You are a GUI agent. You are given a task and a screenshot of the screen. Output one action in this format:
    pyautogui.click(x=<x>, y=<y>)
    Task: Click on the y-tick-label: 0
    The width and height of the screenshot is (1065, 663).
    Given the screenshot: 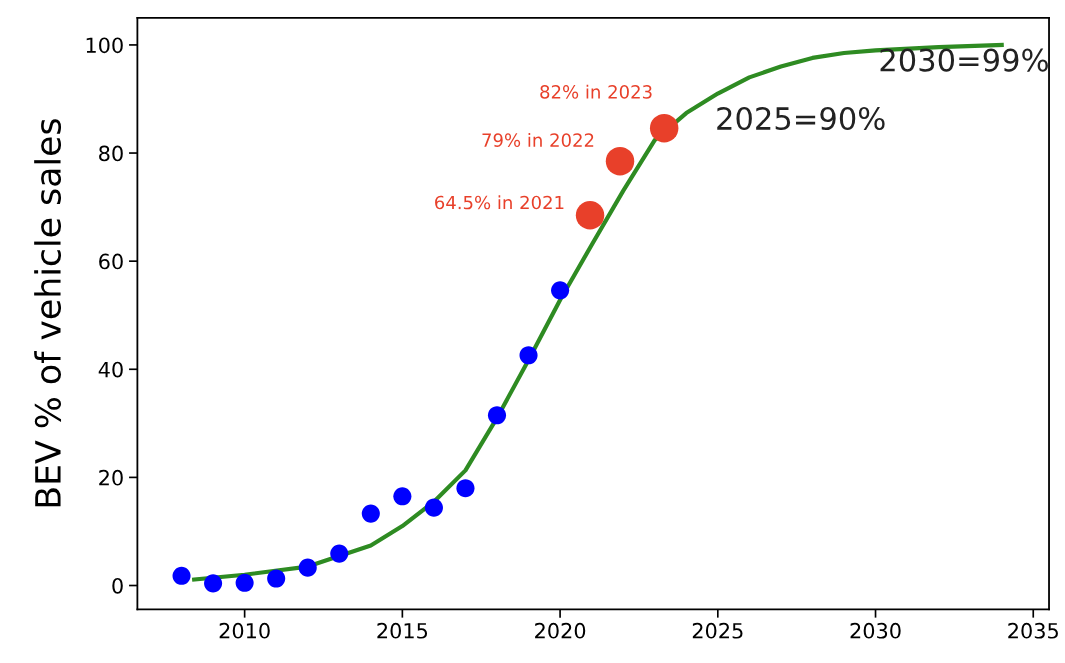 What is the action you would take?
    pyautogui.click(x=117, y=585)
    